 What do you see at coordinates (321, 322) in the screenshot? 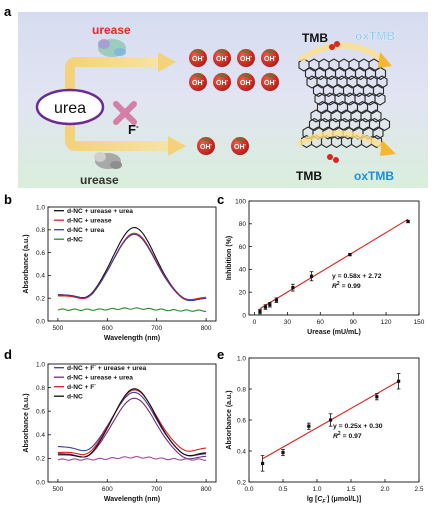
I see `x-tick-label: 60` at bounding box center [321, 322].